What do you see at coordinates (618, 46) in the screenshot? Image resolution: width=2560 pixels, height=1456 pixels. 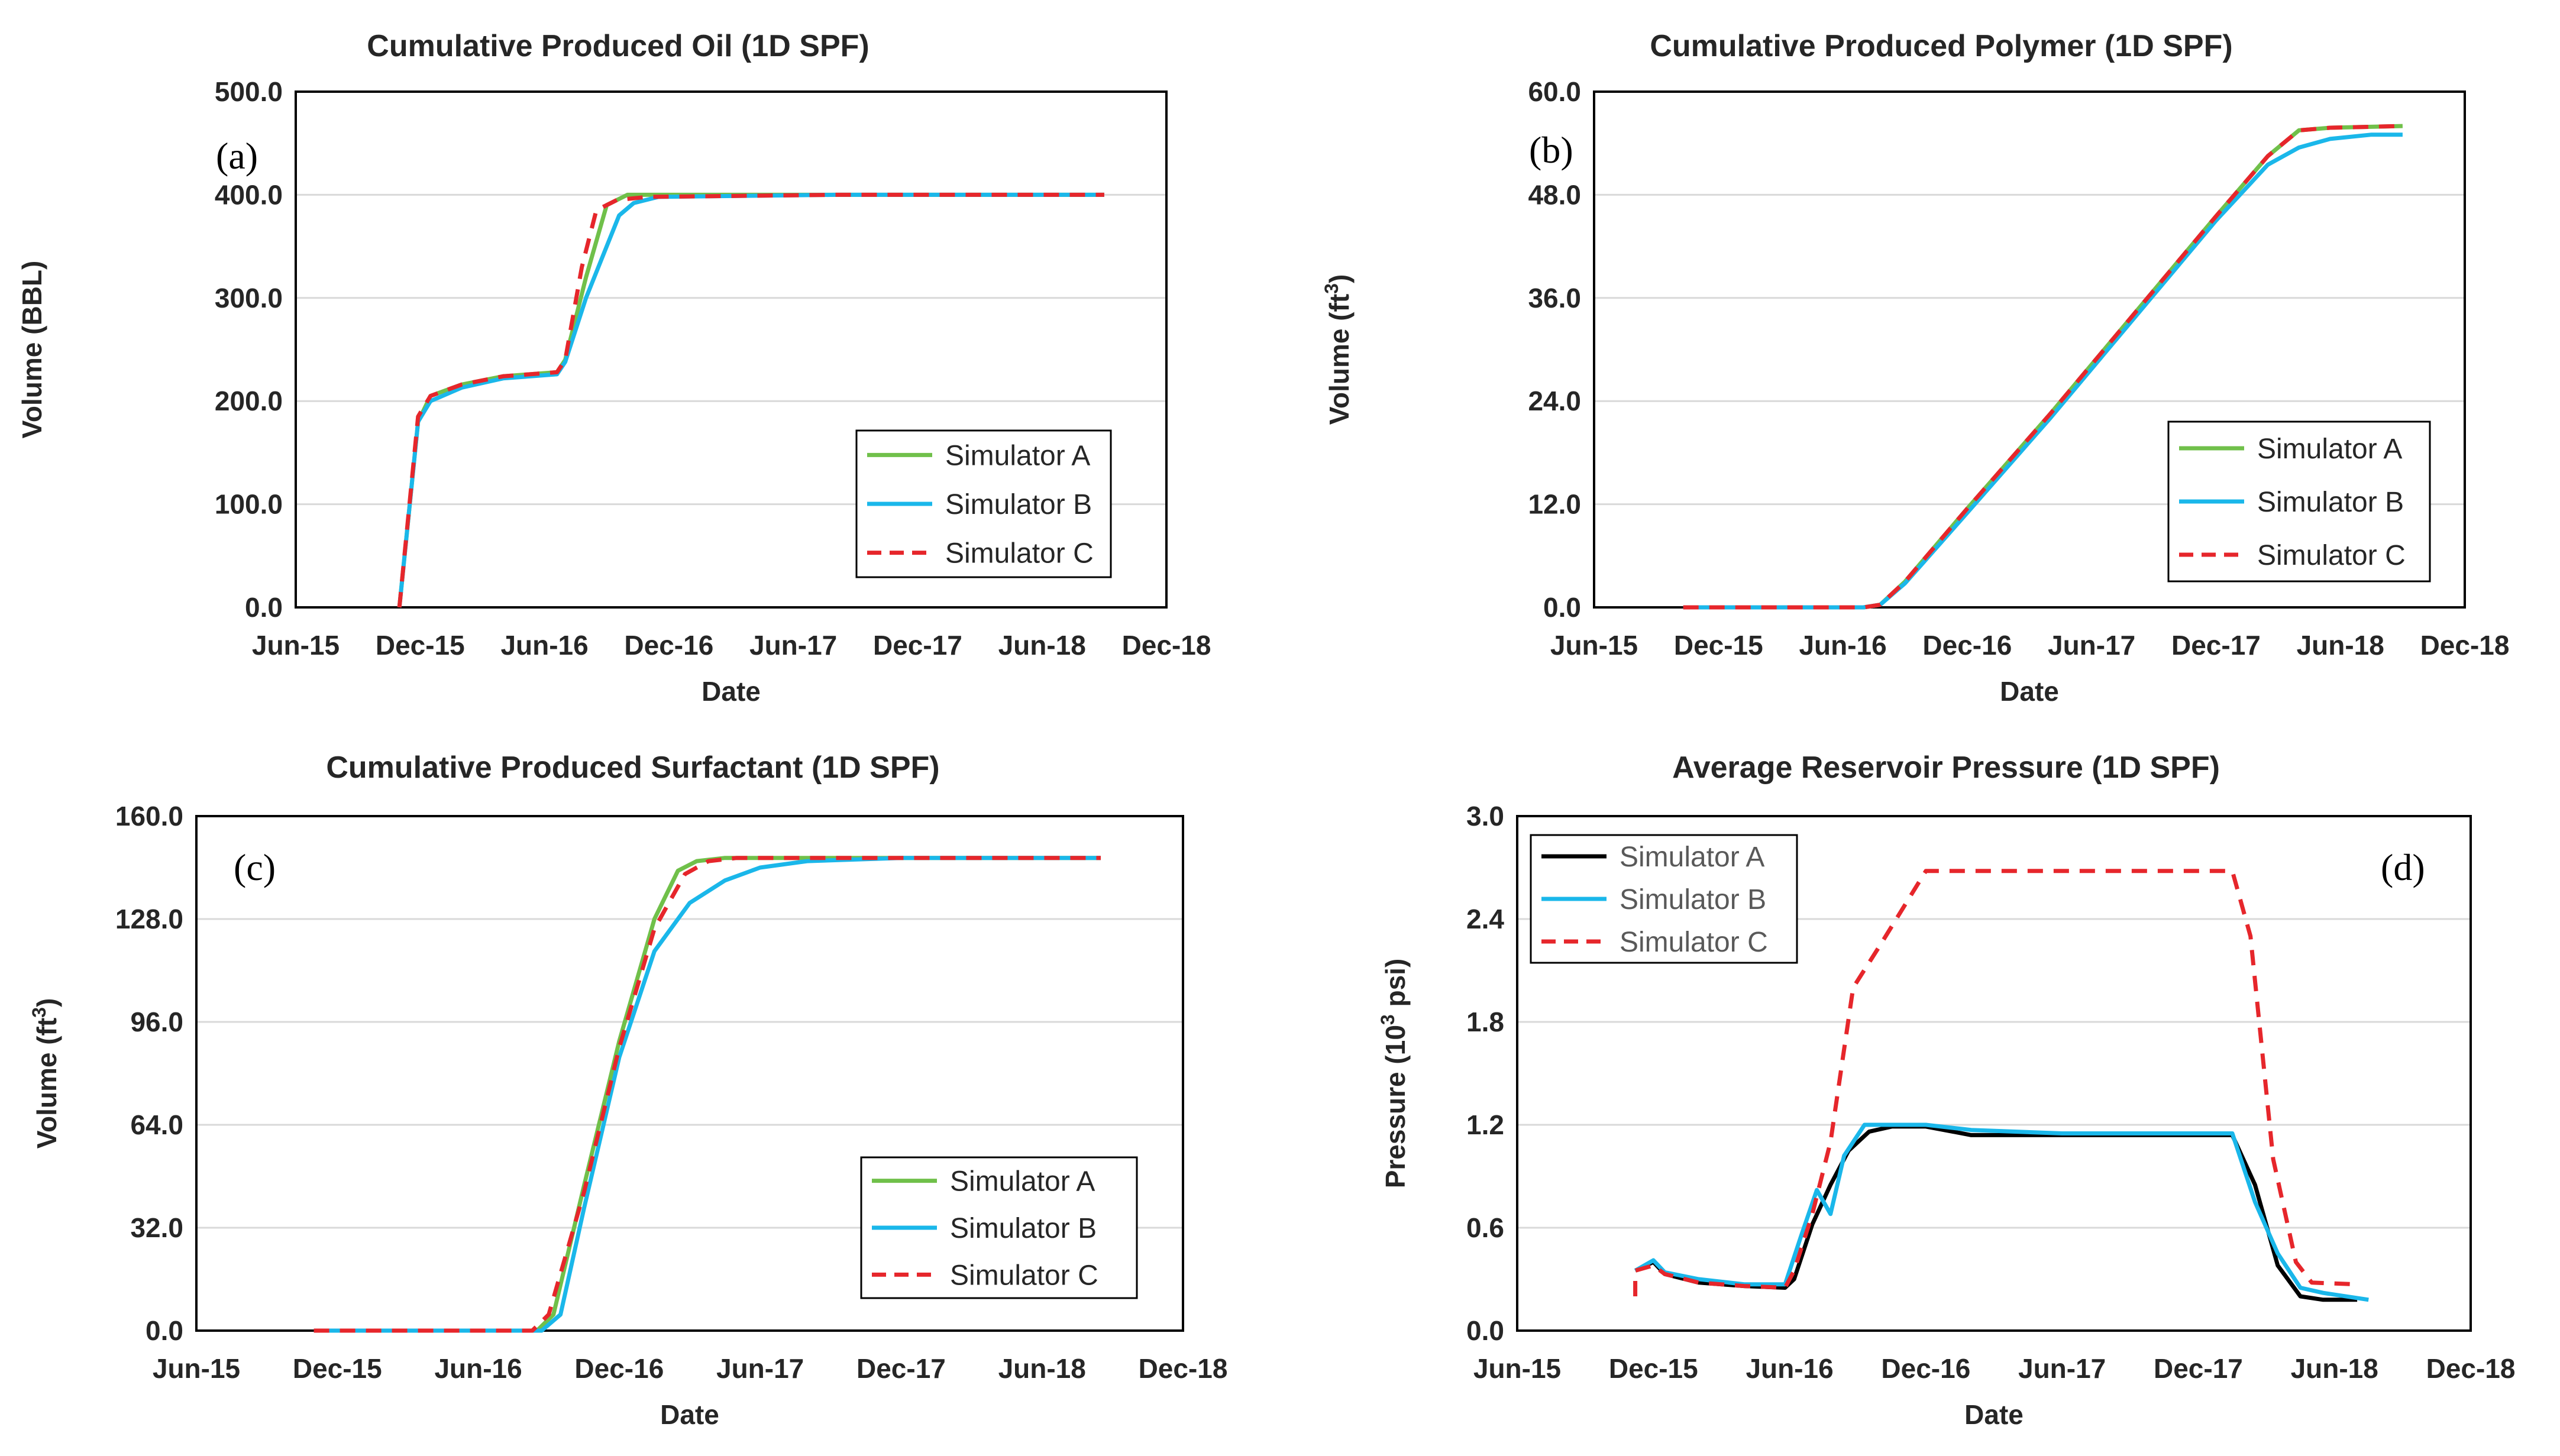 I see `chart-title: Cumulative Produced Oil (1D SPF)` at bounding box center [618, 46].